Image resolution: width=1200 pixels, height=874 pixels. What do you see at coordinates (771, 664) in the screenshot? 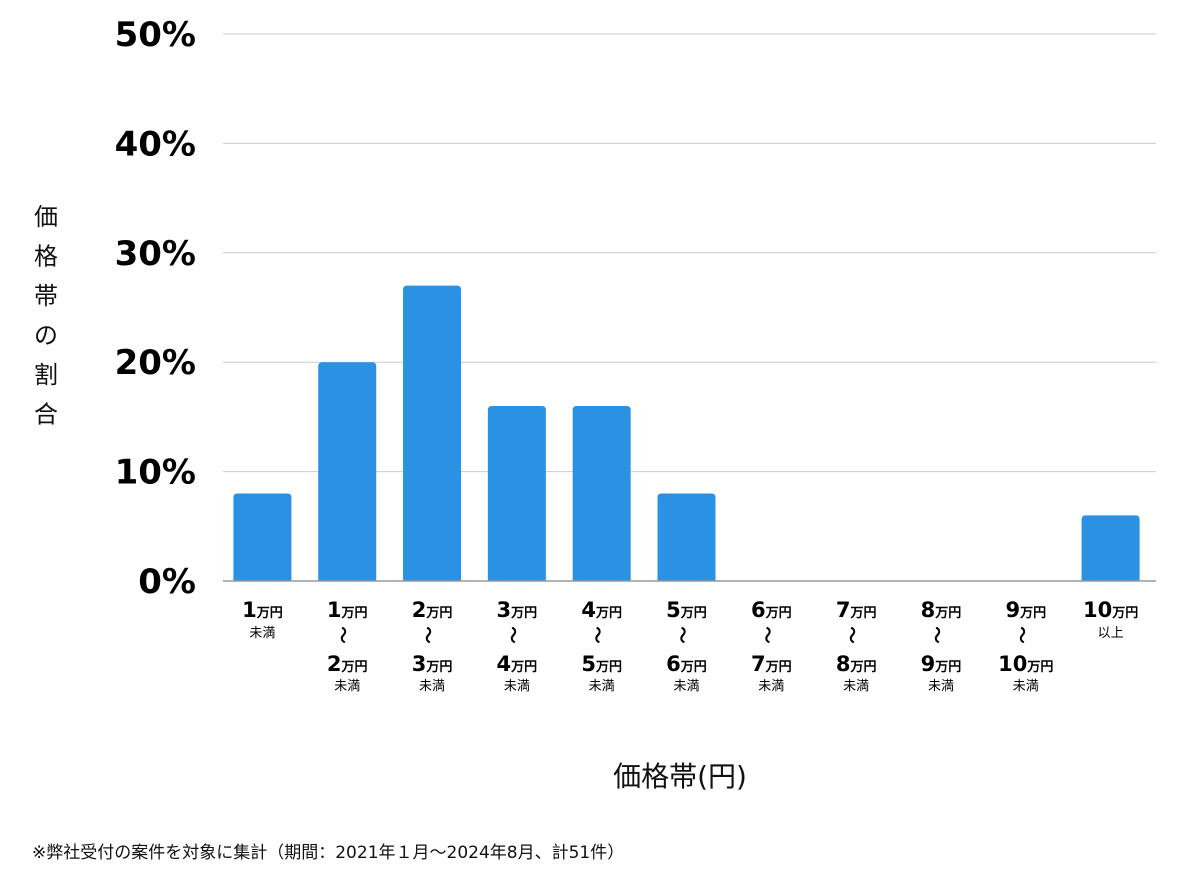
I see `category-label-to: 7万円` at bounding box center [771, 664].